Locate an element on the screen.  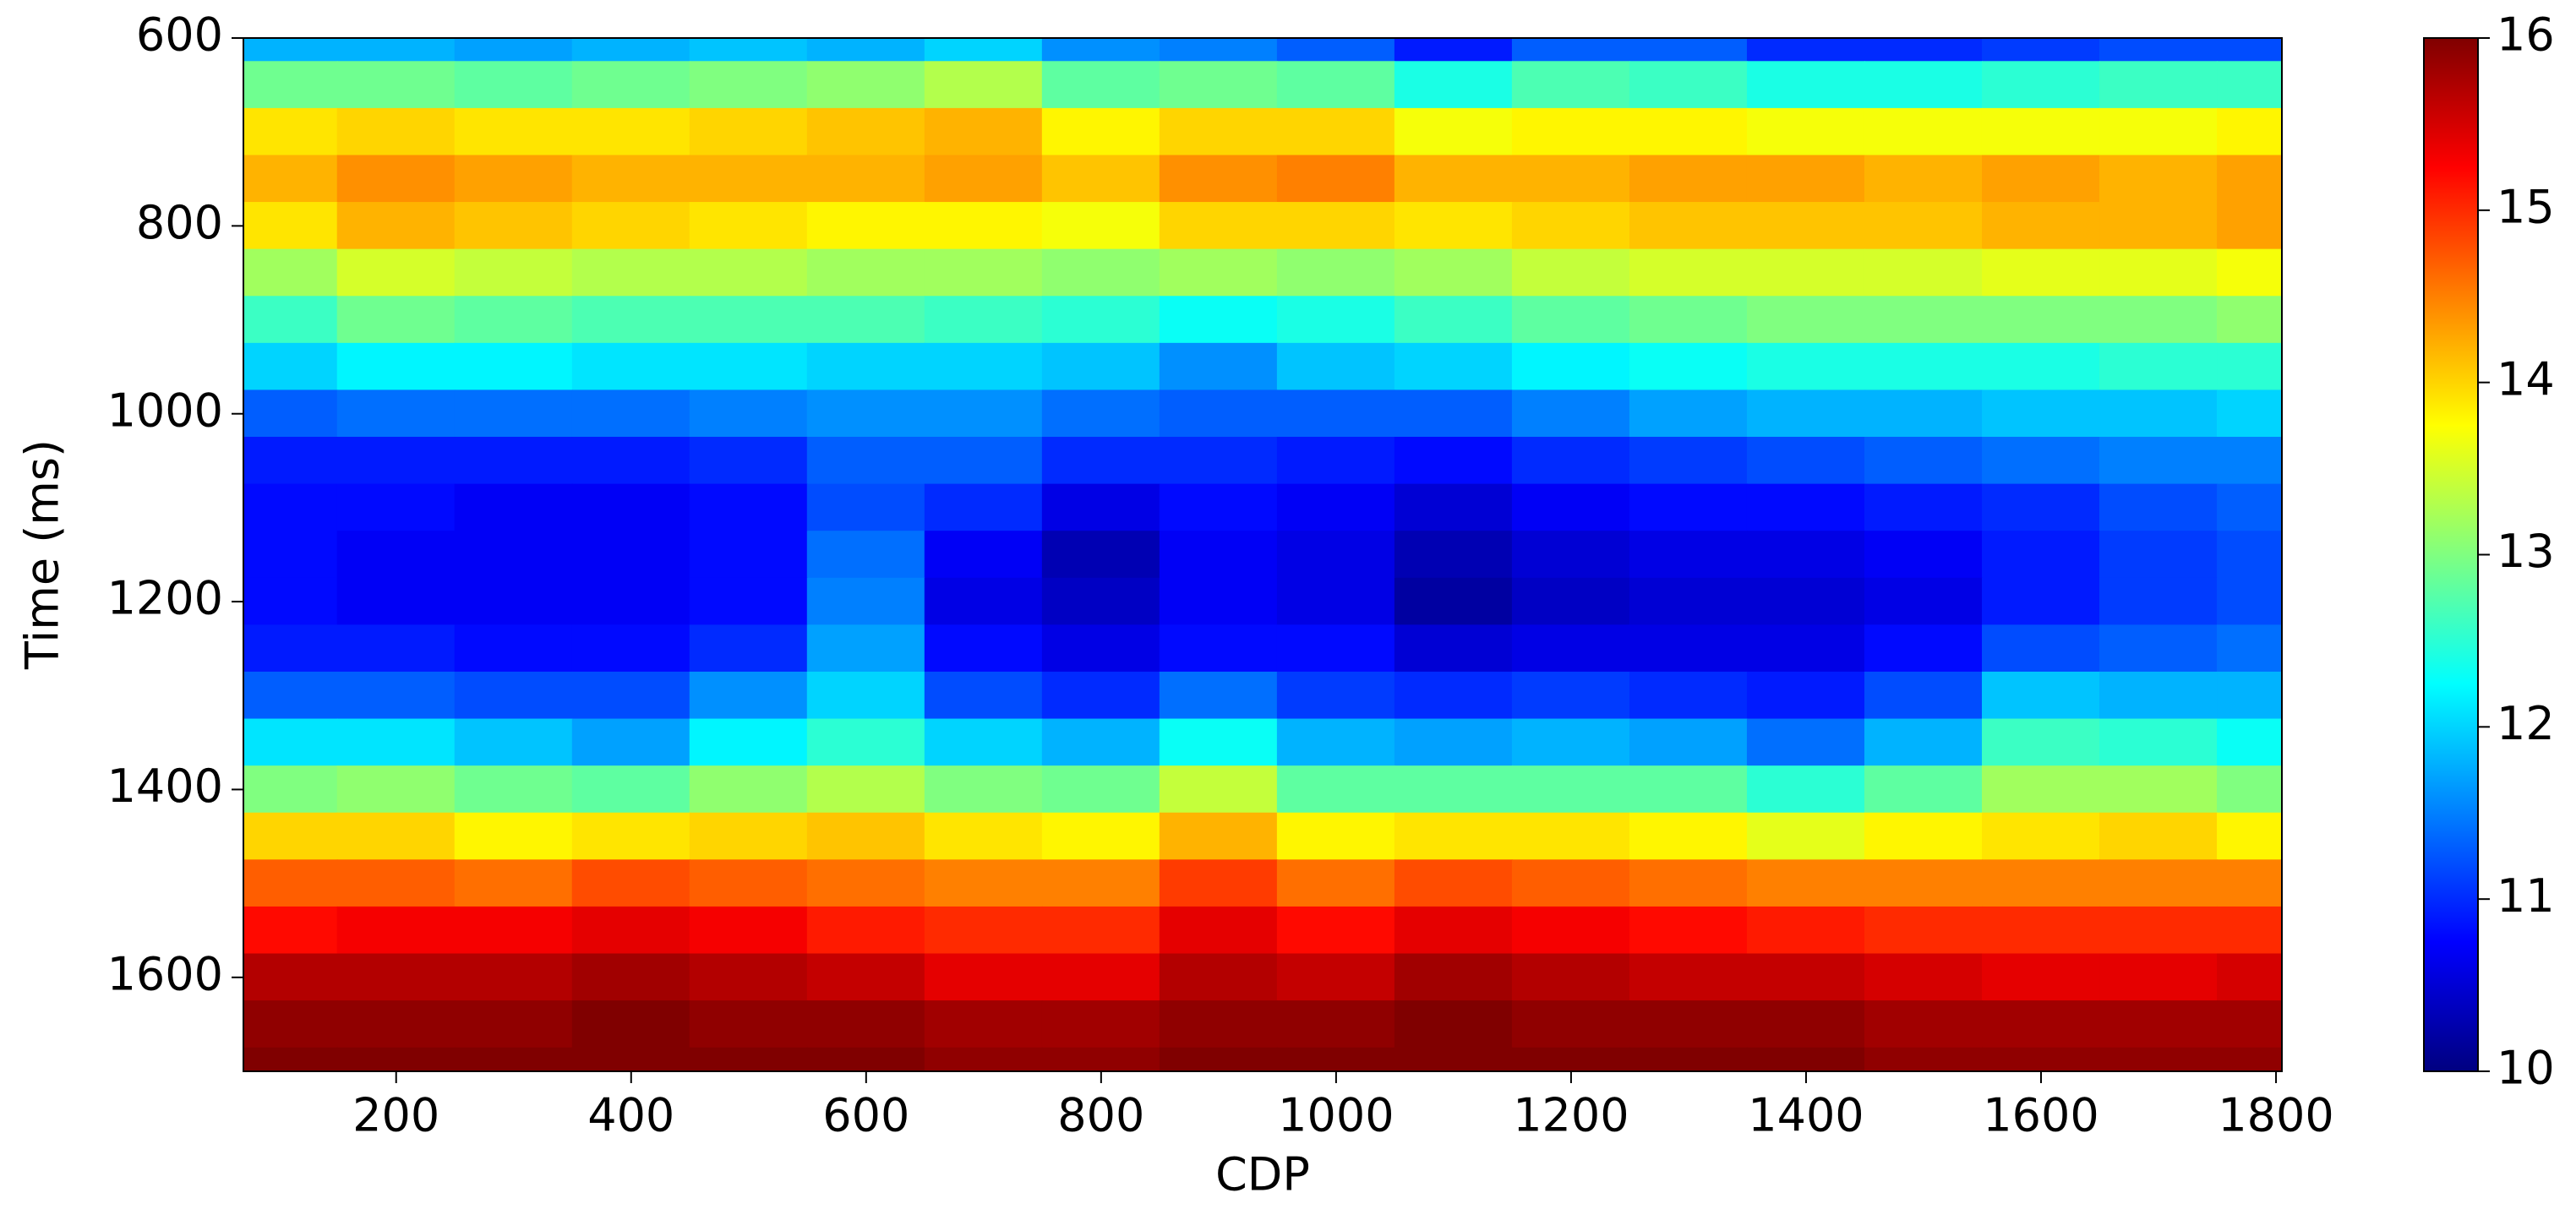
x-tick-label: 800 is located at coordinates (1100, 1115).